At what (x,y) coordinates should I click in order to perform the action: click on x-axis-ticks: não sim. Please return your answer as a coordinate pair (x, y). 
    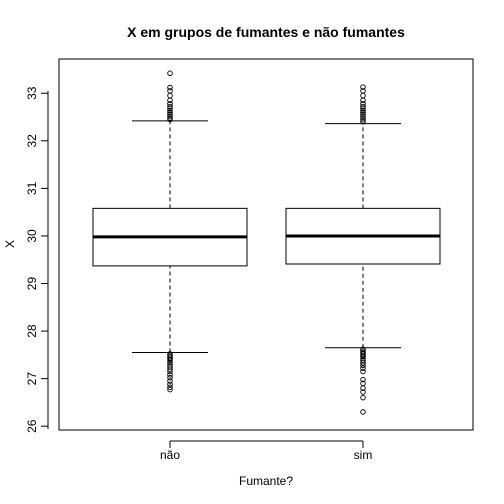
    Looking at the image, I should click on (266, 451).